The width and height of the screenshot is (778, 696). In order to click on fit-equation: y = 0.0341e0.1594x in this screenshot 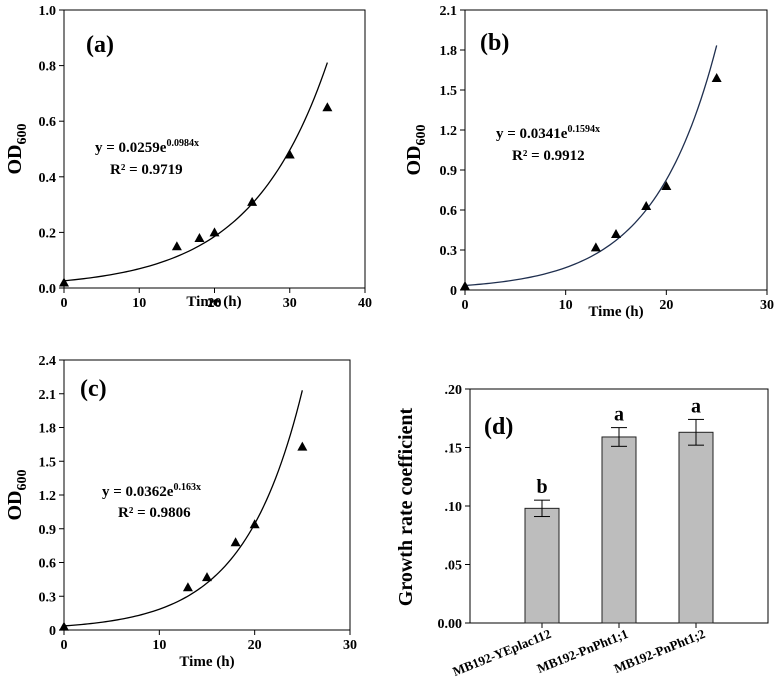, I will do `click(548, 133)`.